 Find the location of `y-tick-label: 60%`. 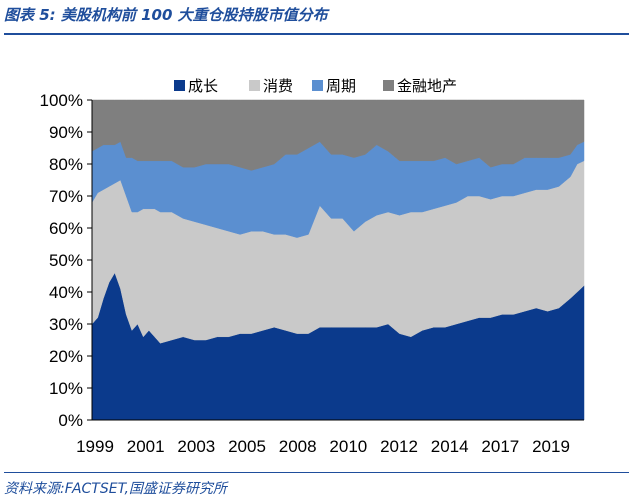

y-tick-label: 60% is located at coordinates (66, 228).